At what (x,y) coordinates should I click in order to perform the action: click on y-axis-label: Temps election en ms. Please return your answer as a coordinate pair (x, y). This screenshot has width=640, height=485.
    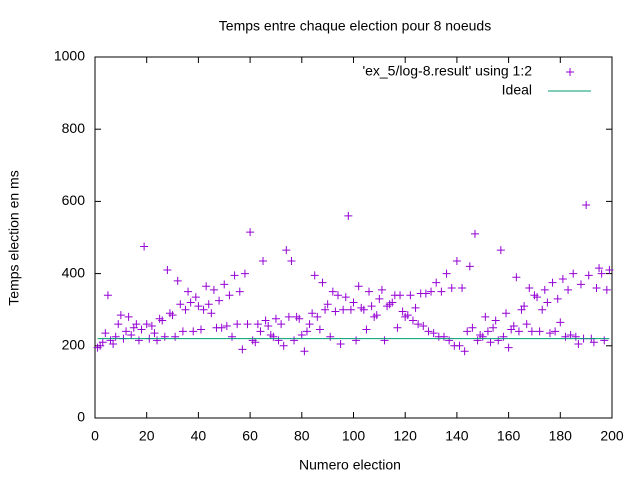
    Looking at the image, I should click on (14, 237).